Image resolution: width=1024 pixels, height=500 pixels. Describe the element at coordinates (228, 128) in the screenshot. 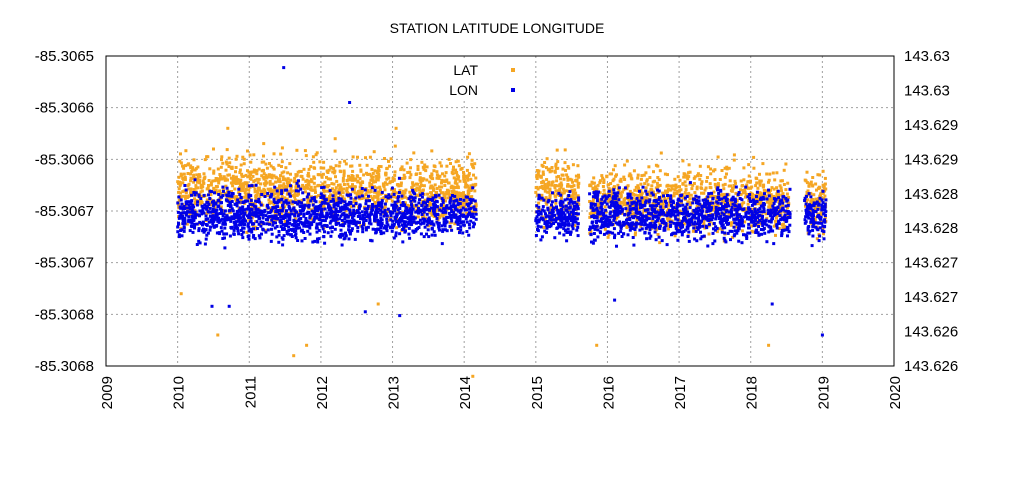

I see `outlier-lat` at that location.